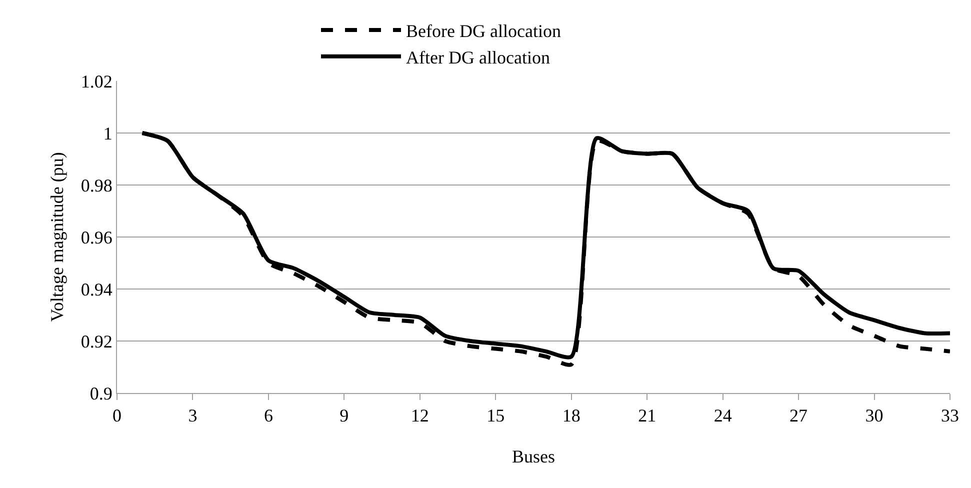 This screenshot has height=488, width=971. Describe the element at coordinates (419, 416) in the screenshot. I see `x-tick-label: 12` at that location.